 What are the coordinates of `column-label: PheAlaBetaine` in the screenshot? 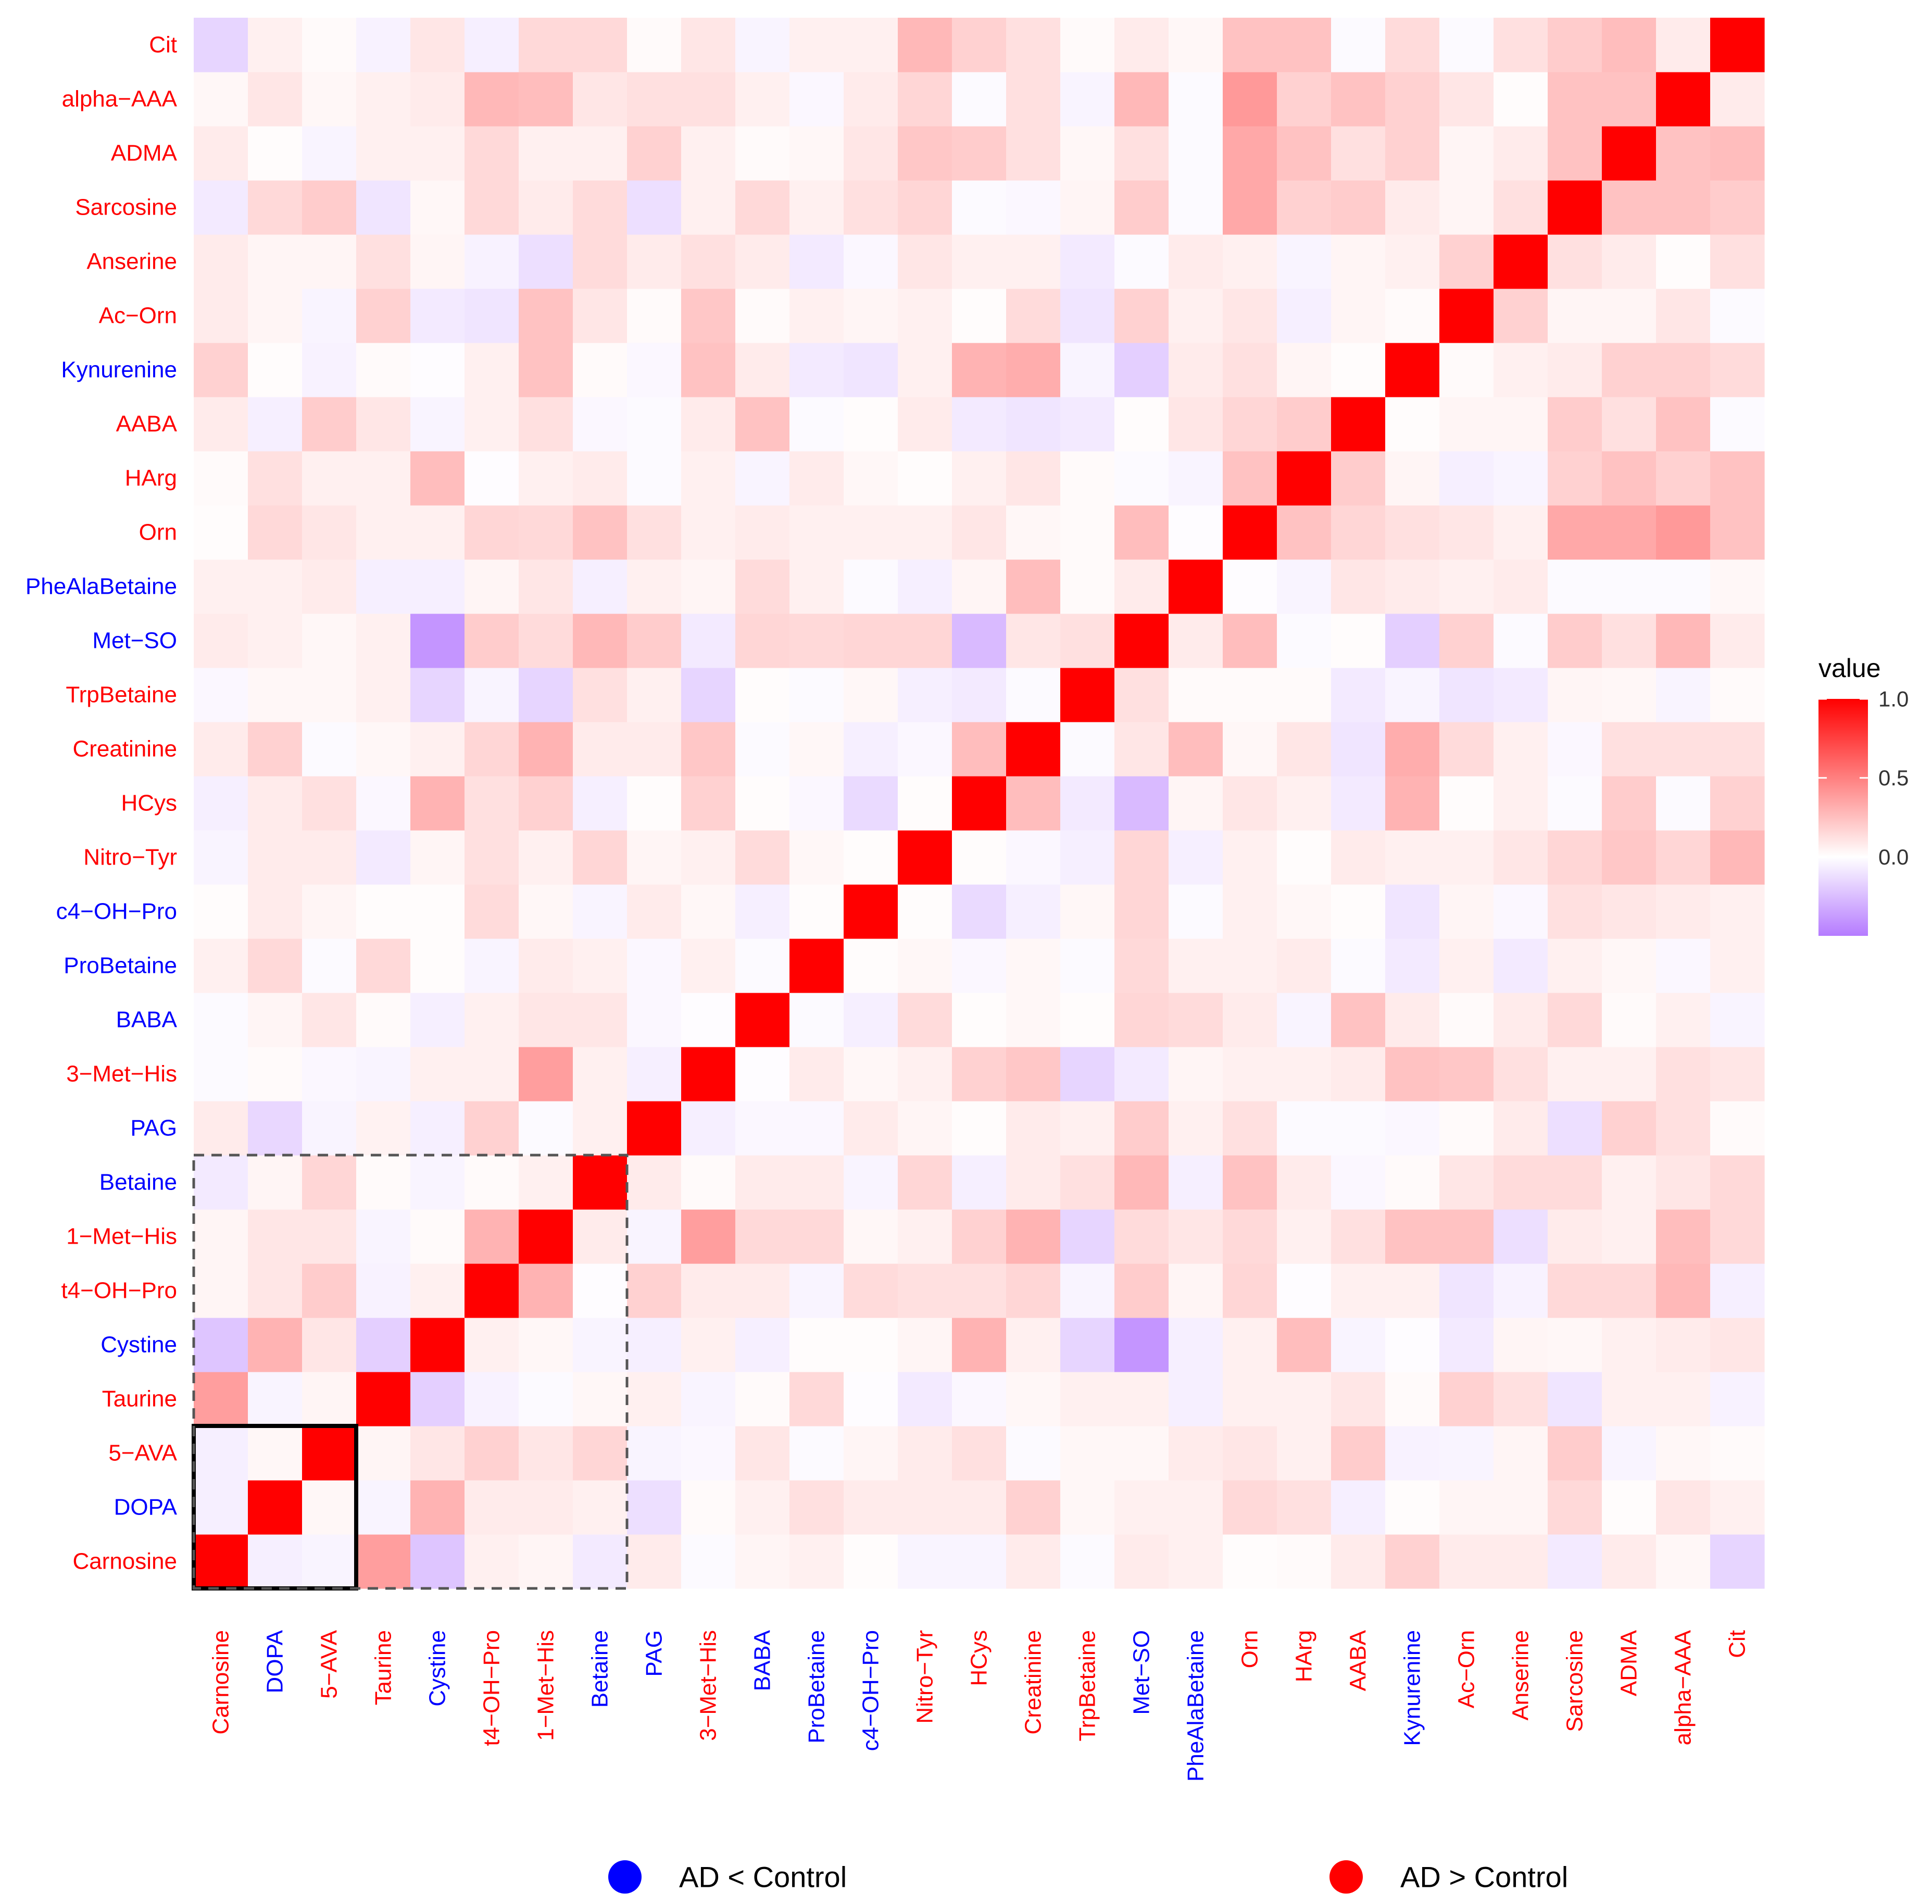 It's located at (1196, 1706).